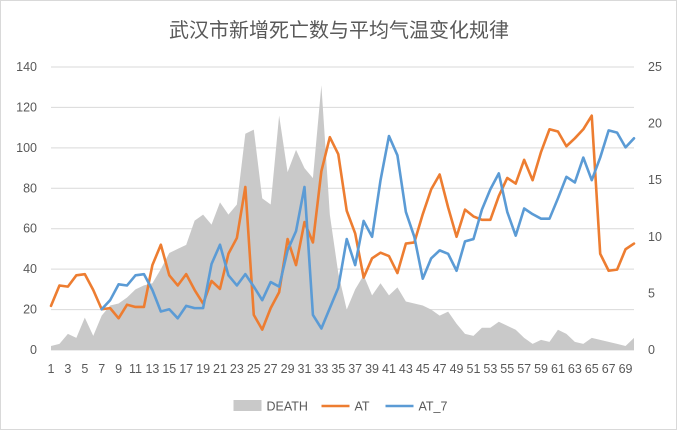  I want to click on x-tick-label: 55, so click(507, 369).